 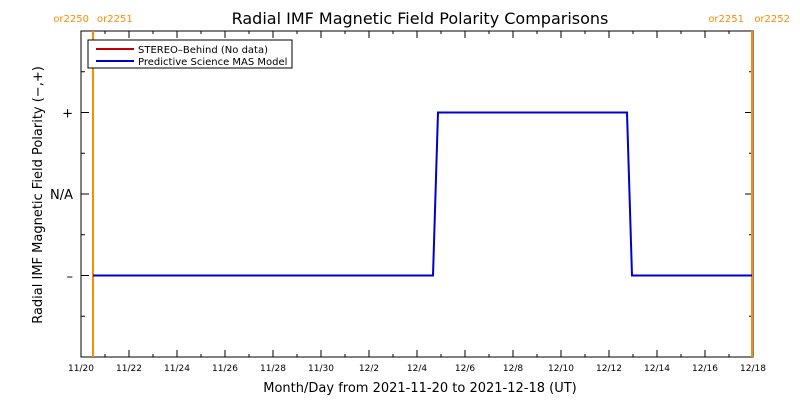 I want to click on x-tick-label: 11/26, so click(x=225, y=369).